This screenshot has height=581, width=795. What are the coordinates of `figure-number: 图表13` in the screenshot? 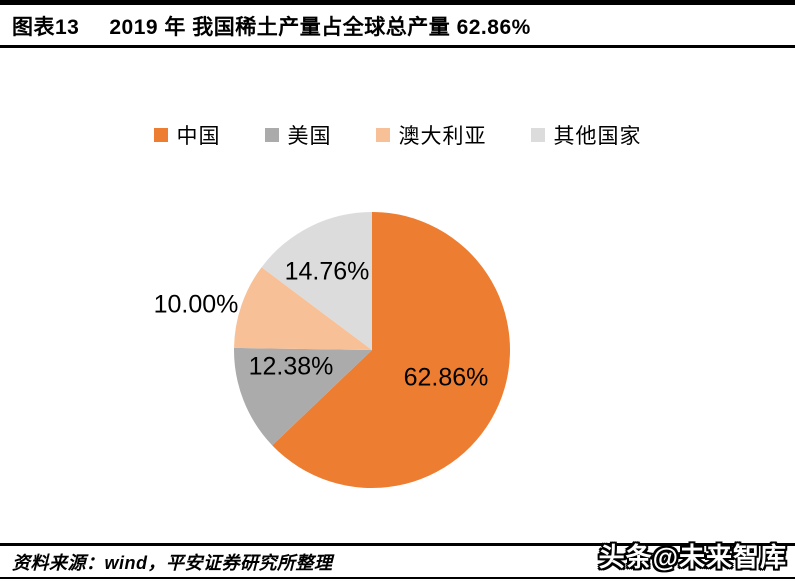 It's located at (46, 27).